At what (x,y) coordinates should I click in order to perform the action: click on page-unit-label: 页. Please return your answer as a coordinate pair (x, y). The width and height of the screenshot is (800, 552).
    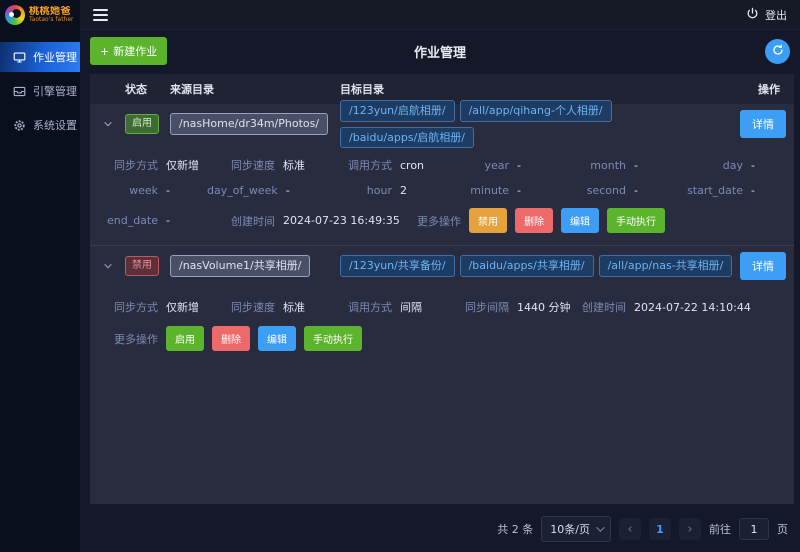
    Looking at the image, I should click on (782, 529).